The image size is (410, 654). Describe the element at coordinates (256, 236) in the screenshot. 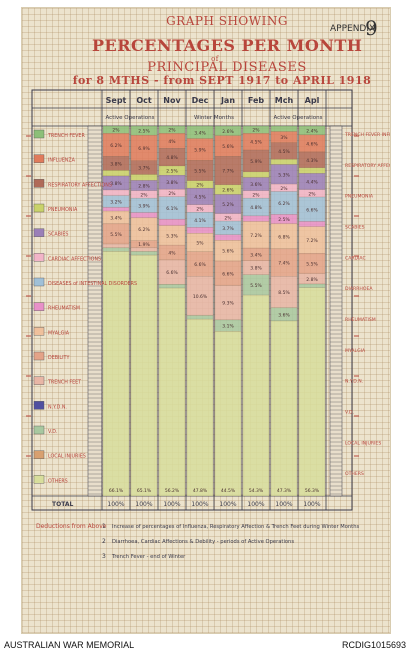

I see `bar-value-label: 7.2%` at that location.